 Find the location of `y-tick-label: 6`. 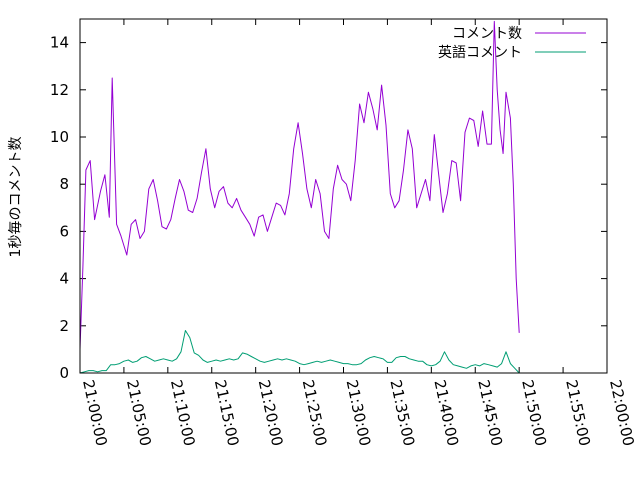

y-tick-label: 6 is located at coordinates (64, 231).